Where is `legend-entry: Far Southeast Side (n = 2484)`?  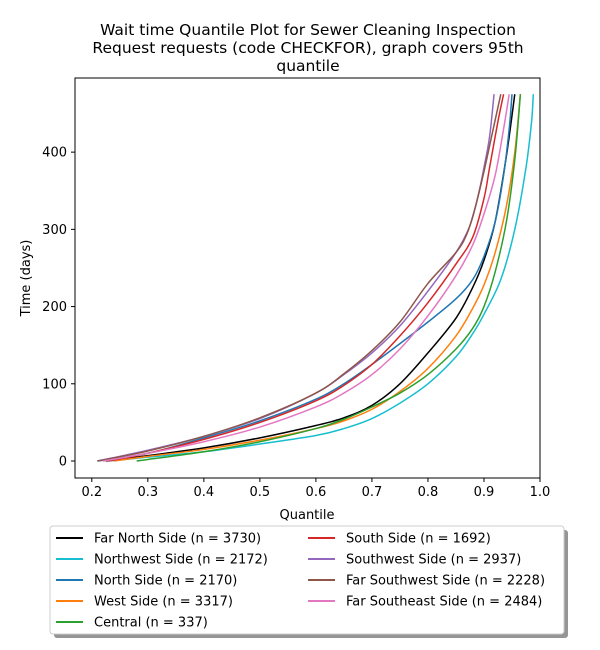
legend-entry: Far Southeast Side (n = 2484) is located at coordinates (425, 602).